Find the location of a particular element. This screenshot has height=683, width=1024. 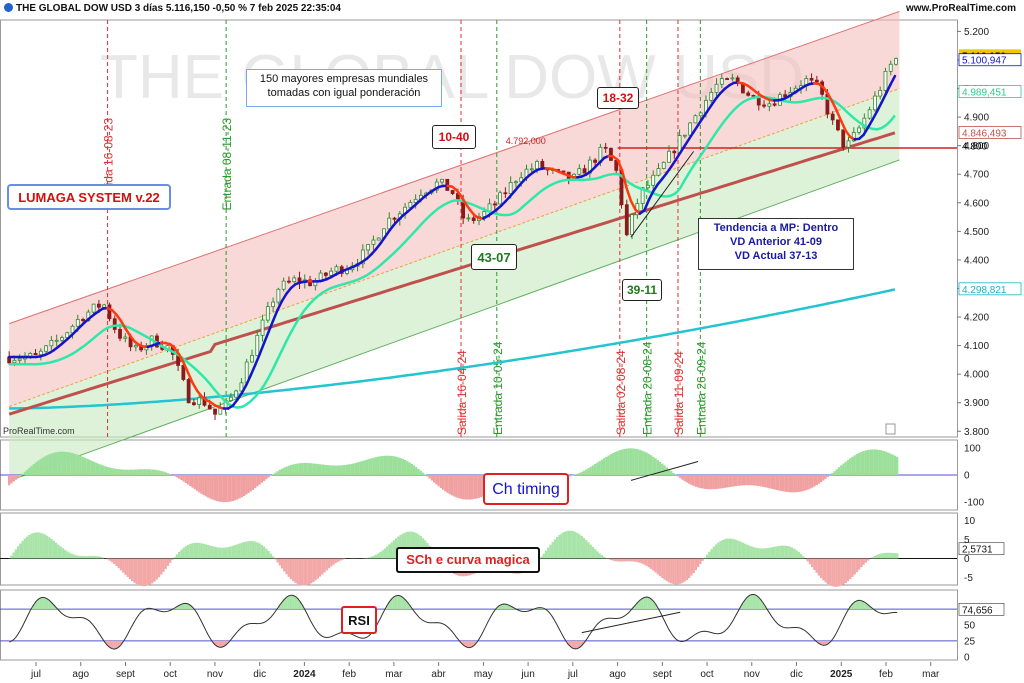

footer-brand: ProRealTime.com is located at coordinates (39, 431).